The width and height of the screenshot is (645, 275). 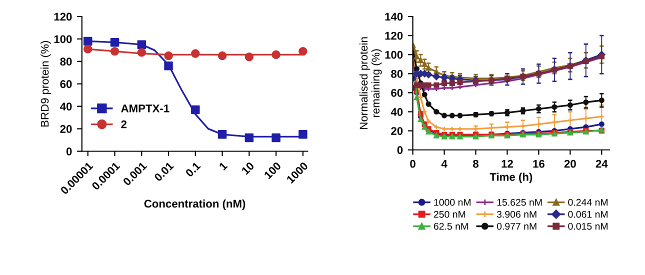 What do you see at coordinates (588, 202) in the screenshot?
I see `legend-label: 0.244 nM` at bounding box center [588, 202].